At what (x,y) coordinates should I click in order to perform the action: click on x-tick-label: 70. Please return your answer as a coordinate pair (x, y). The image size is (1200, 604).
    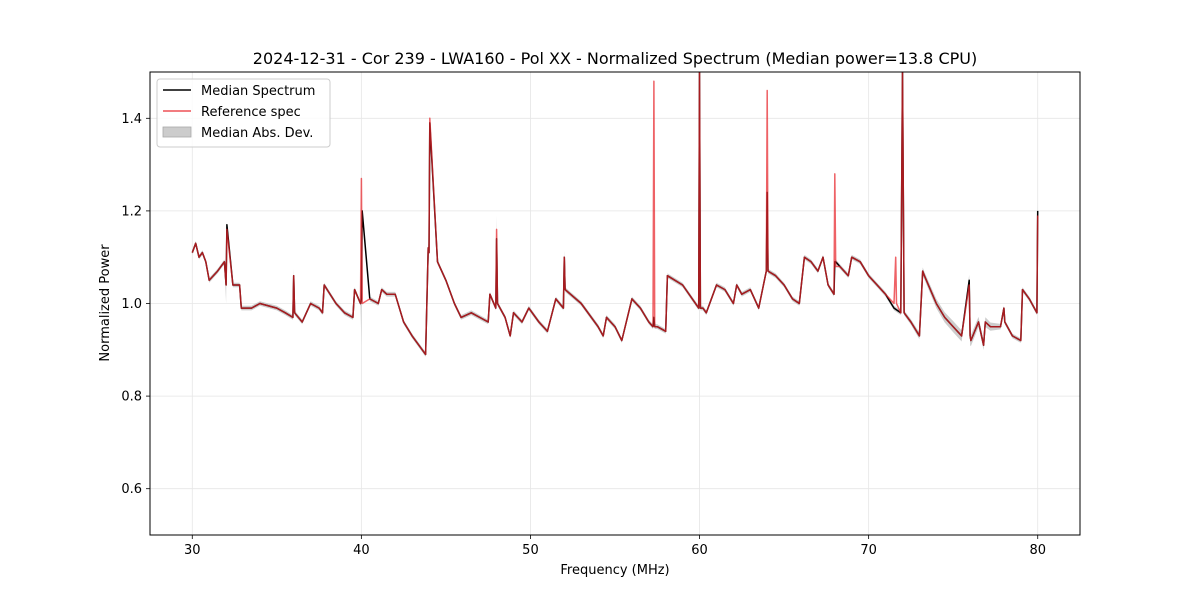
    Looking at the image, I should click on (868, 550).